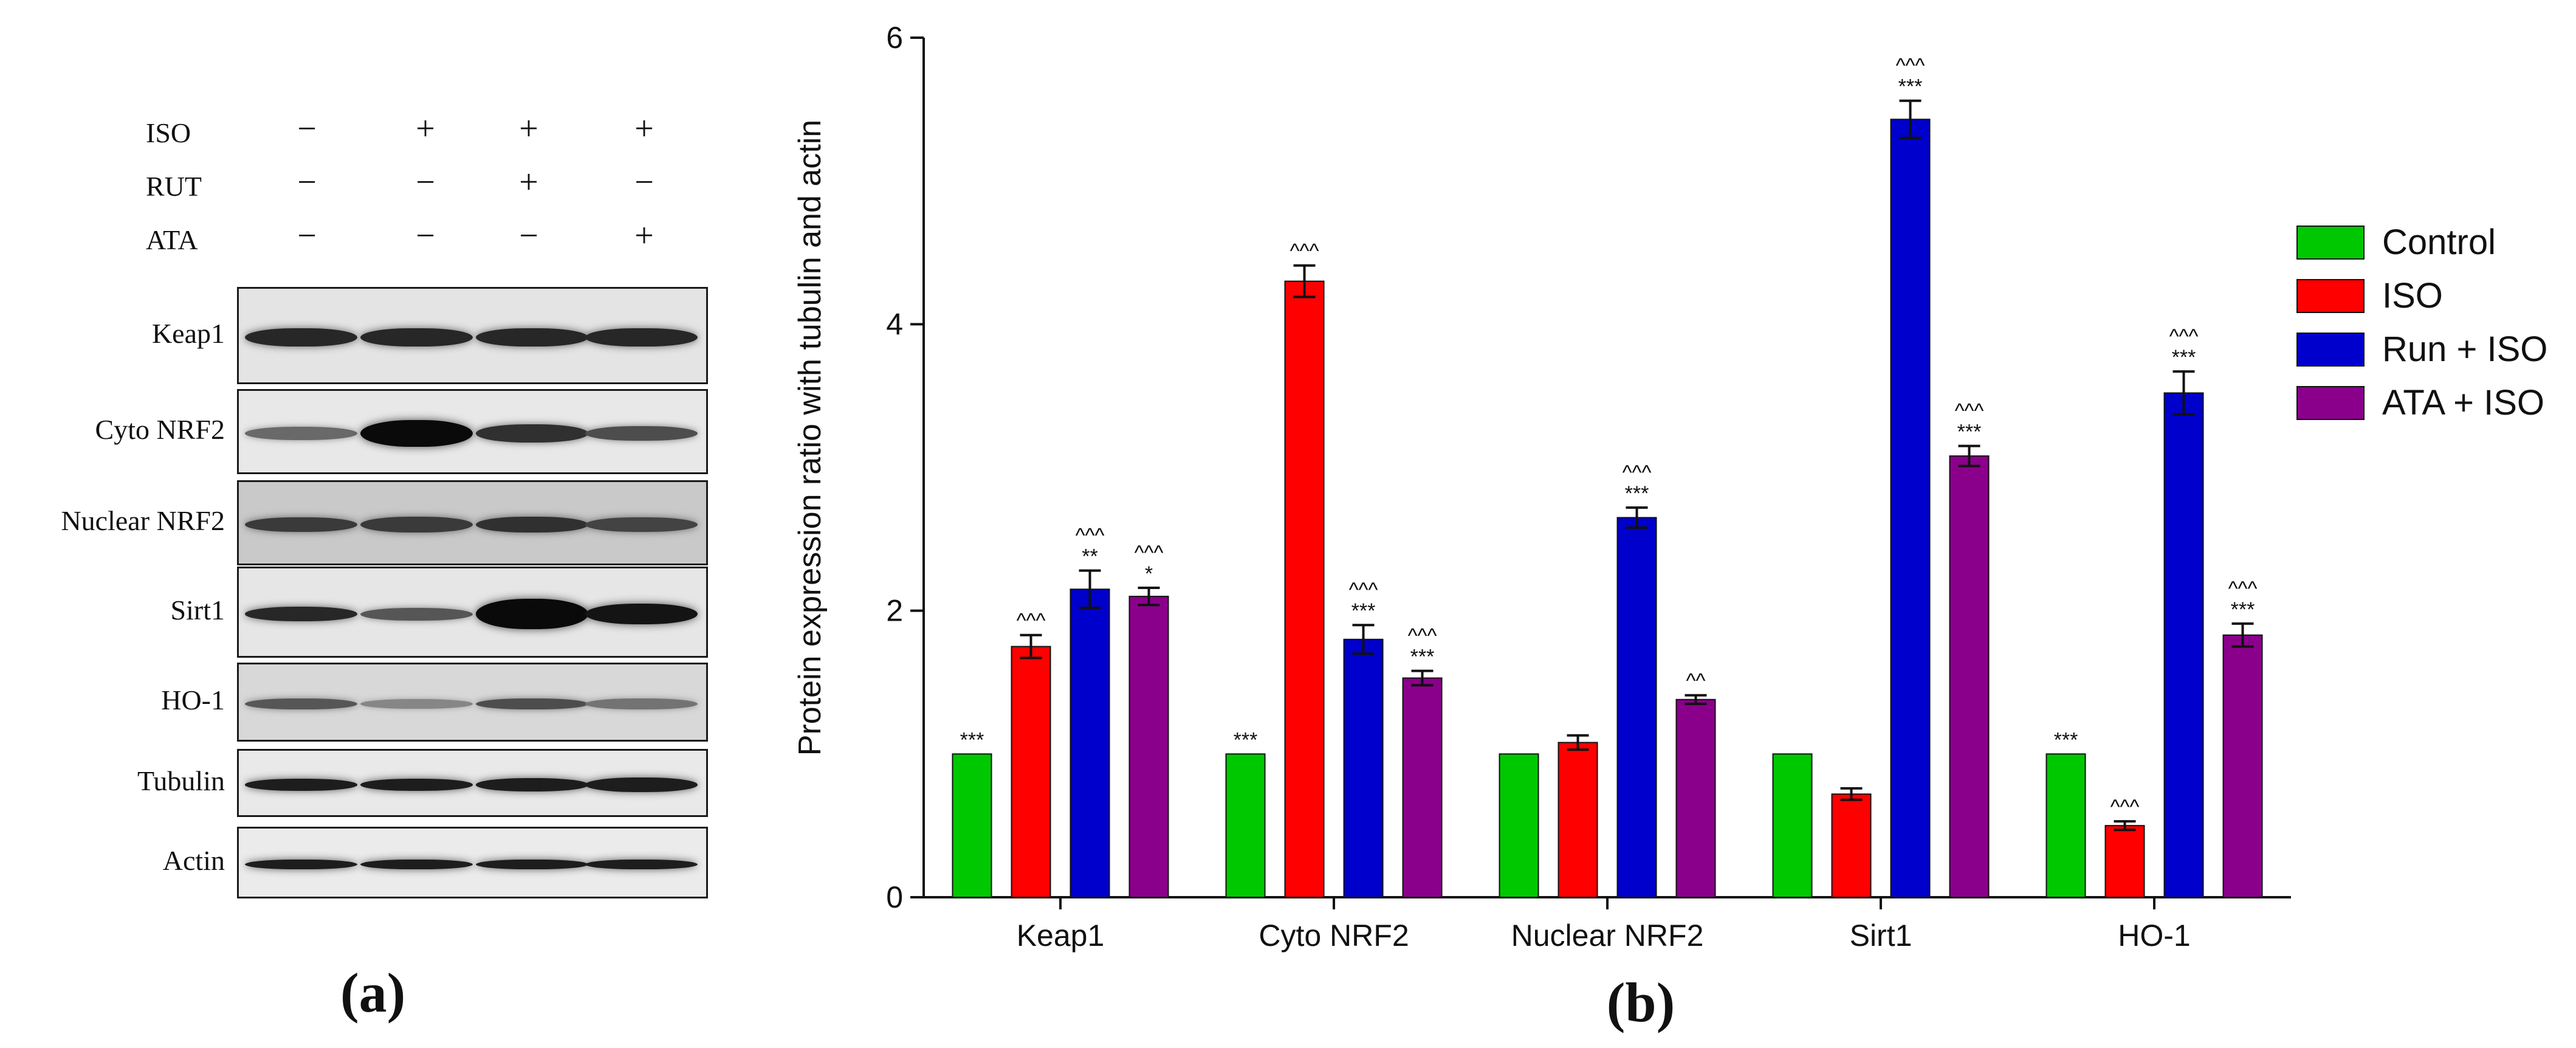  I want to click on x-tick-label: Keap1, so click(1061, 936).